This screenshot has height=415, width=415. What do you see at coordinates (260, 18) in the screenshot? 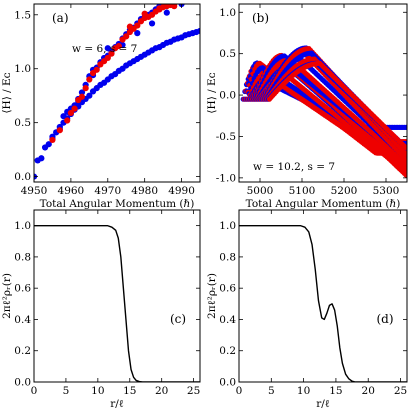
I see `panel-label: (b)` at bounding box center [260, 18].